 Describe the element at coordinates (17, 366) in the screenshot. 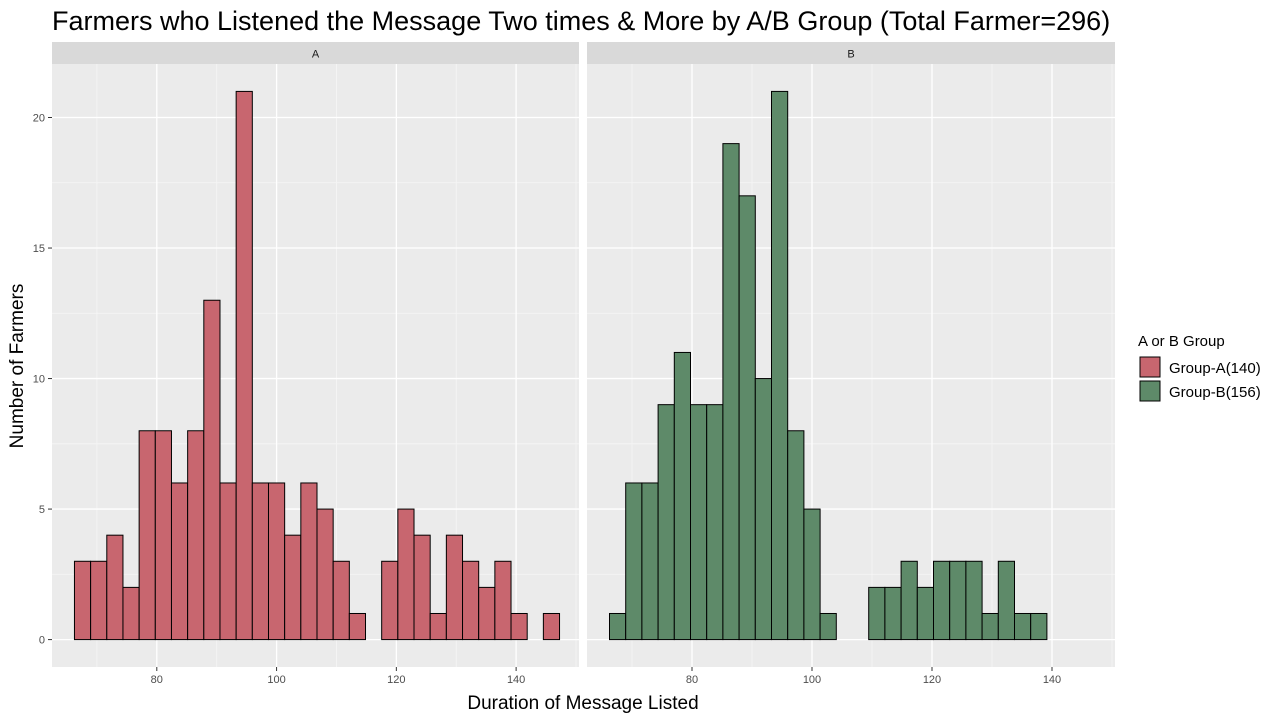

I see `y-axis-label: Number of Farmers` at that location.